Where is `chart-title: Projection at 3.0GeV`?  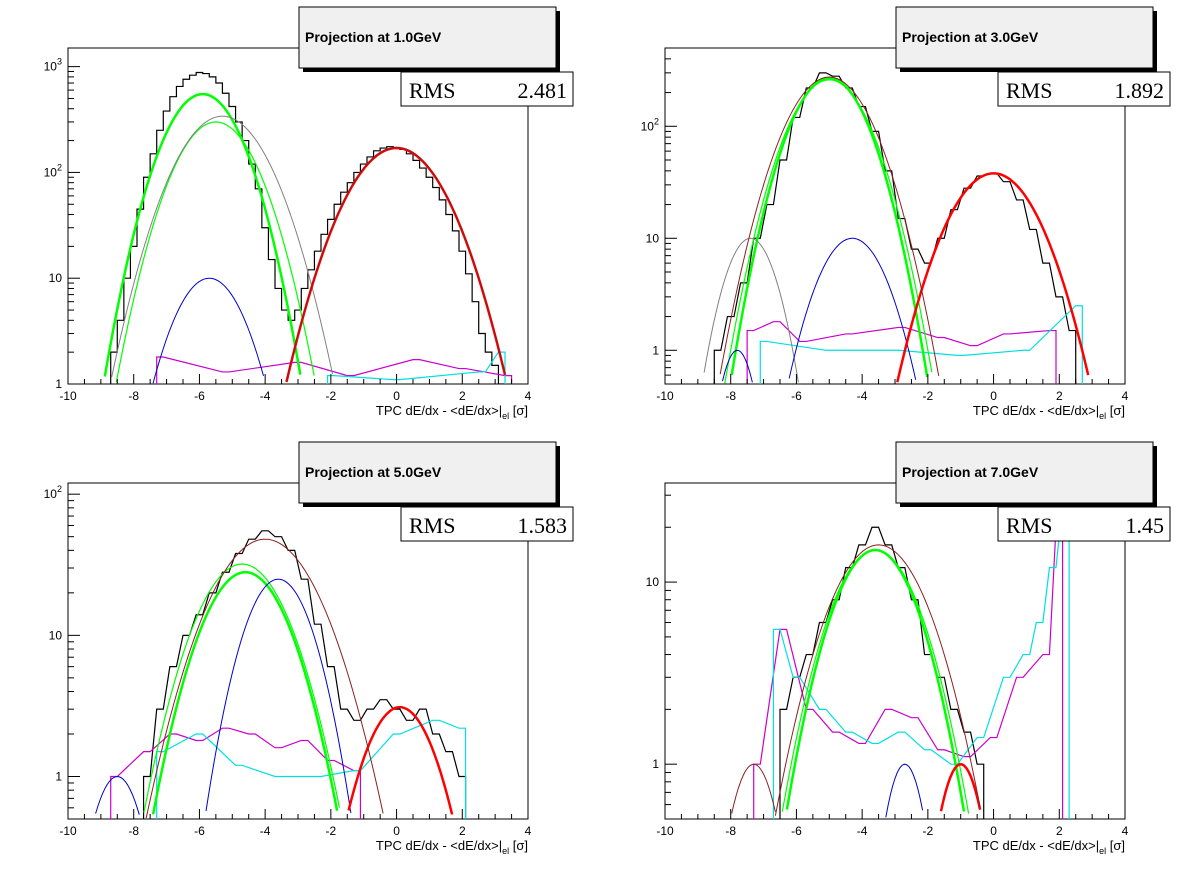
chart-title: Projection at 3.0GeV is located at coordinates (970, 37).